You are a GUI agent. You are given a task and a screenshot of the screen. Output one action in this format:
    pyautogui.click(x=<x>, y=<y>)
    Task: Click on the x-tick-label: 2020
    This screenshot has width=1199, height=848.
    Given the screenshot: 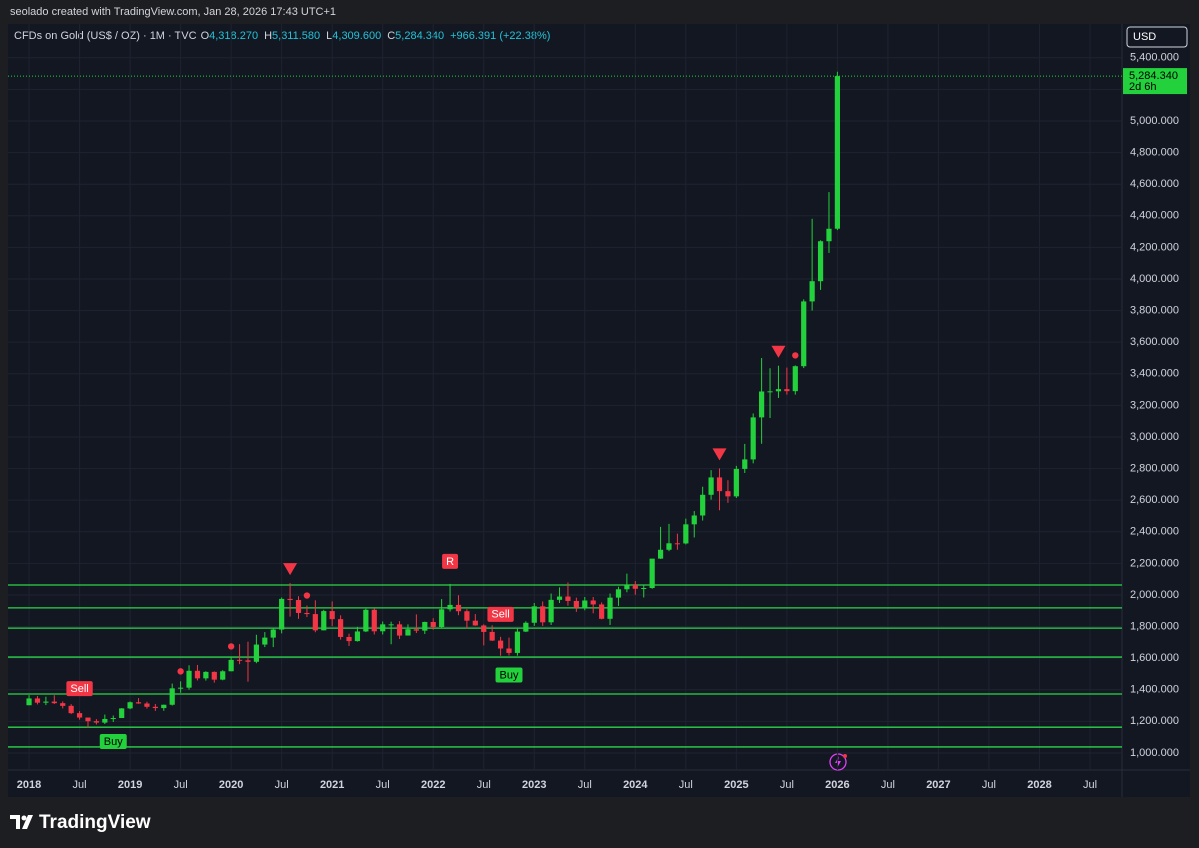 What is the action you would take?
    pyautogui.click(x=231, y=785)
    